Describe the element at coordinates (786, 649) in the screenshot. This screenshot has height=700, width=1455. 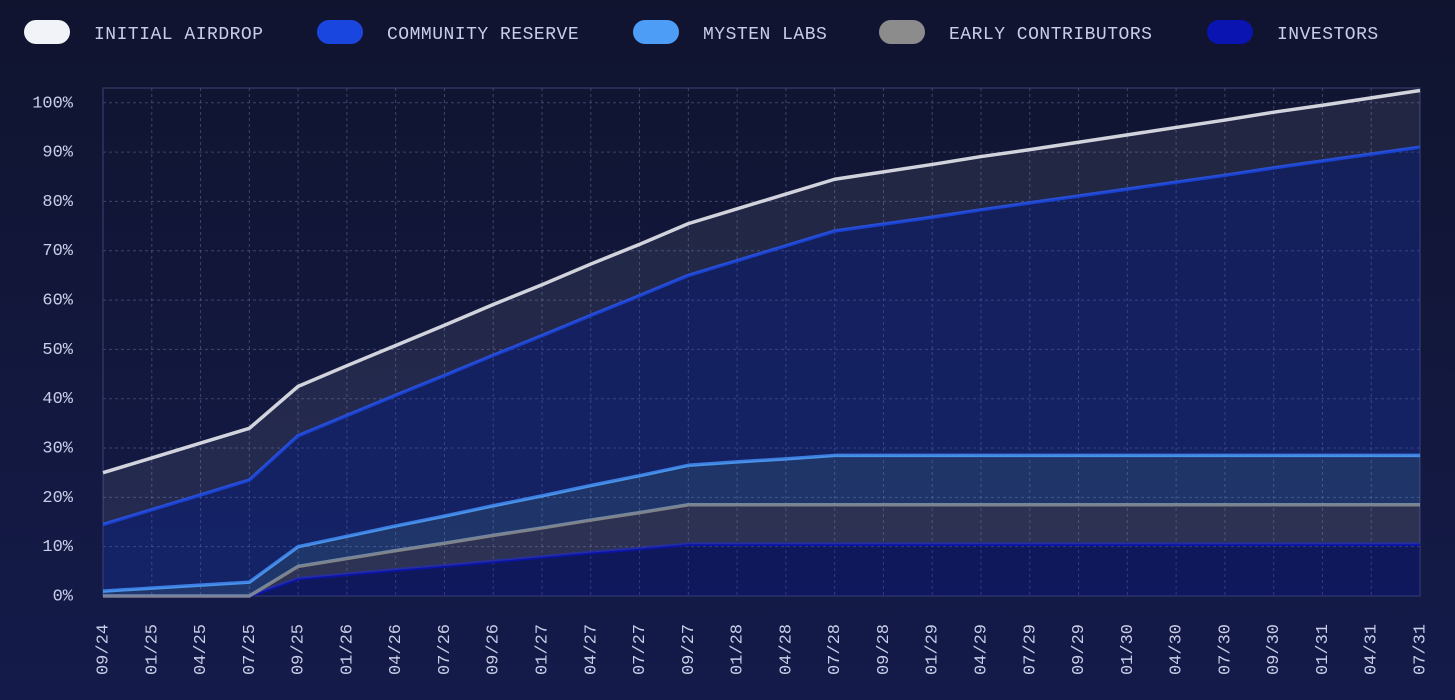
I see `x-tick-label: 04/28` at that location.